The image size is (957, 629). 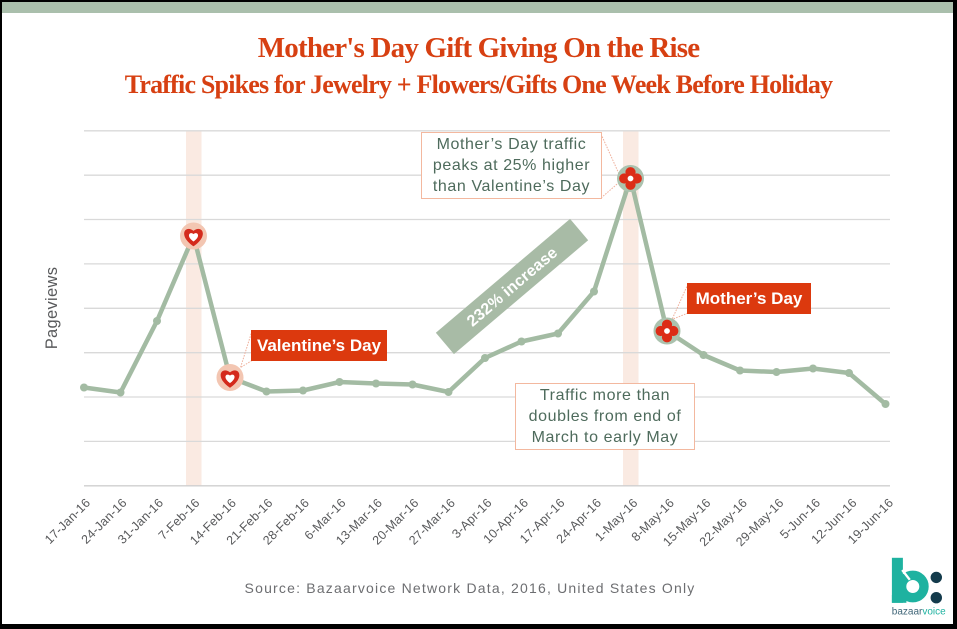 What do you see at coordinates (52, 308) in the screenshot?
I see `svg-text: Pageviews` at bounding box center [52, 308].